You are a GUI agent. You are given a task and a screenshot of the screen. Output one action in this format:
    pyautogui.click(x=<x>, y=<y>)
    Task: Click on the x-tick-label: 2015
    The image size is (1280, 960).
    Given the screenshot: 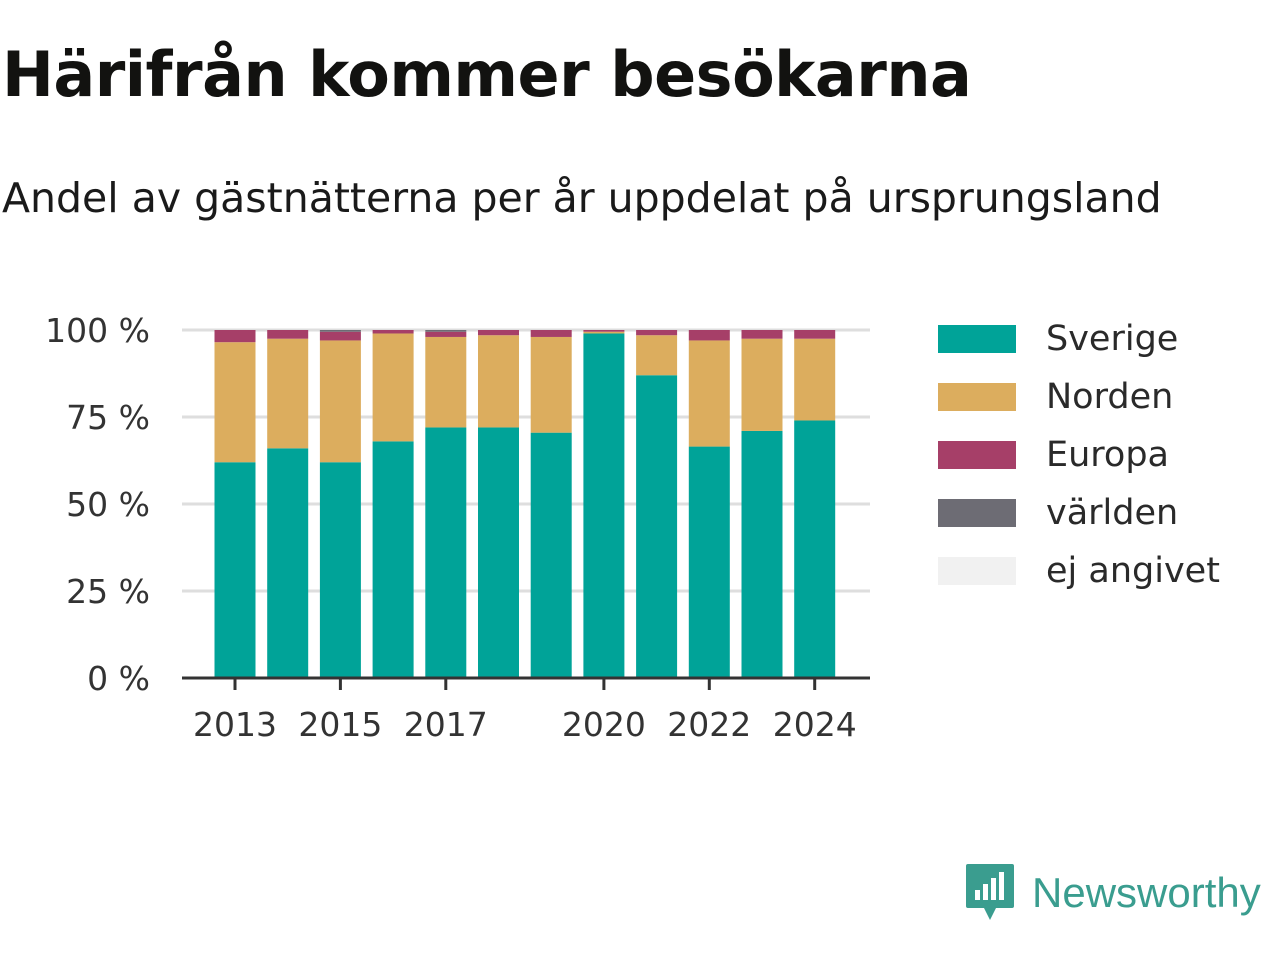 What is the action you would take?
    pyautogui.click(x=340, y=724)
    